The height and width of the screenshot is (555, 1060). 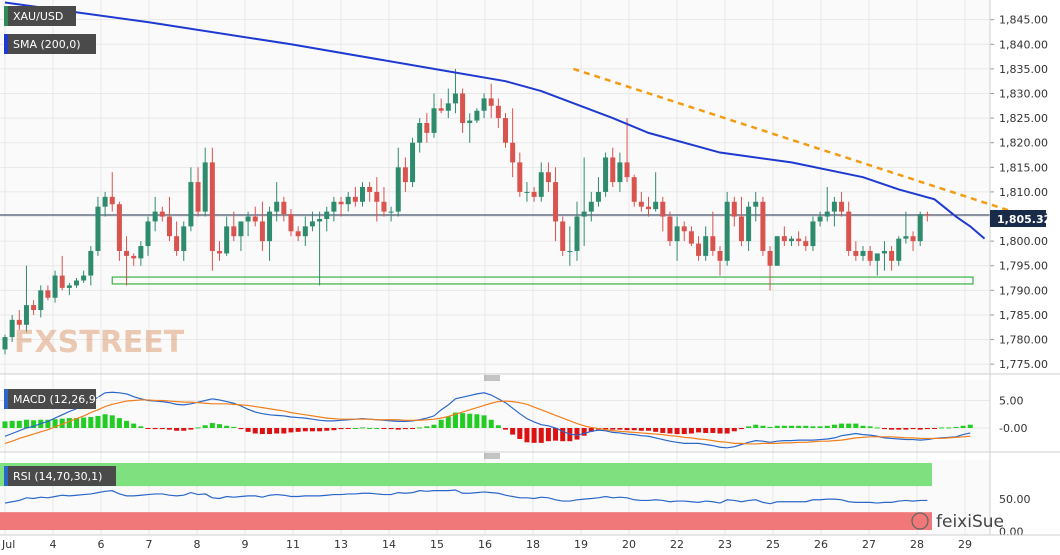 What do you see at coordinates (60, 476) in the screenshot?
I see `rsi-tag: RSI (14,70,30,1)` at bounding box center [60, 476].